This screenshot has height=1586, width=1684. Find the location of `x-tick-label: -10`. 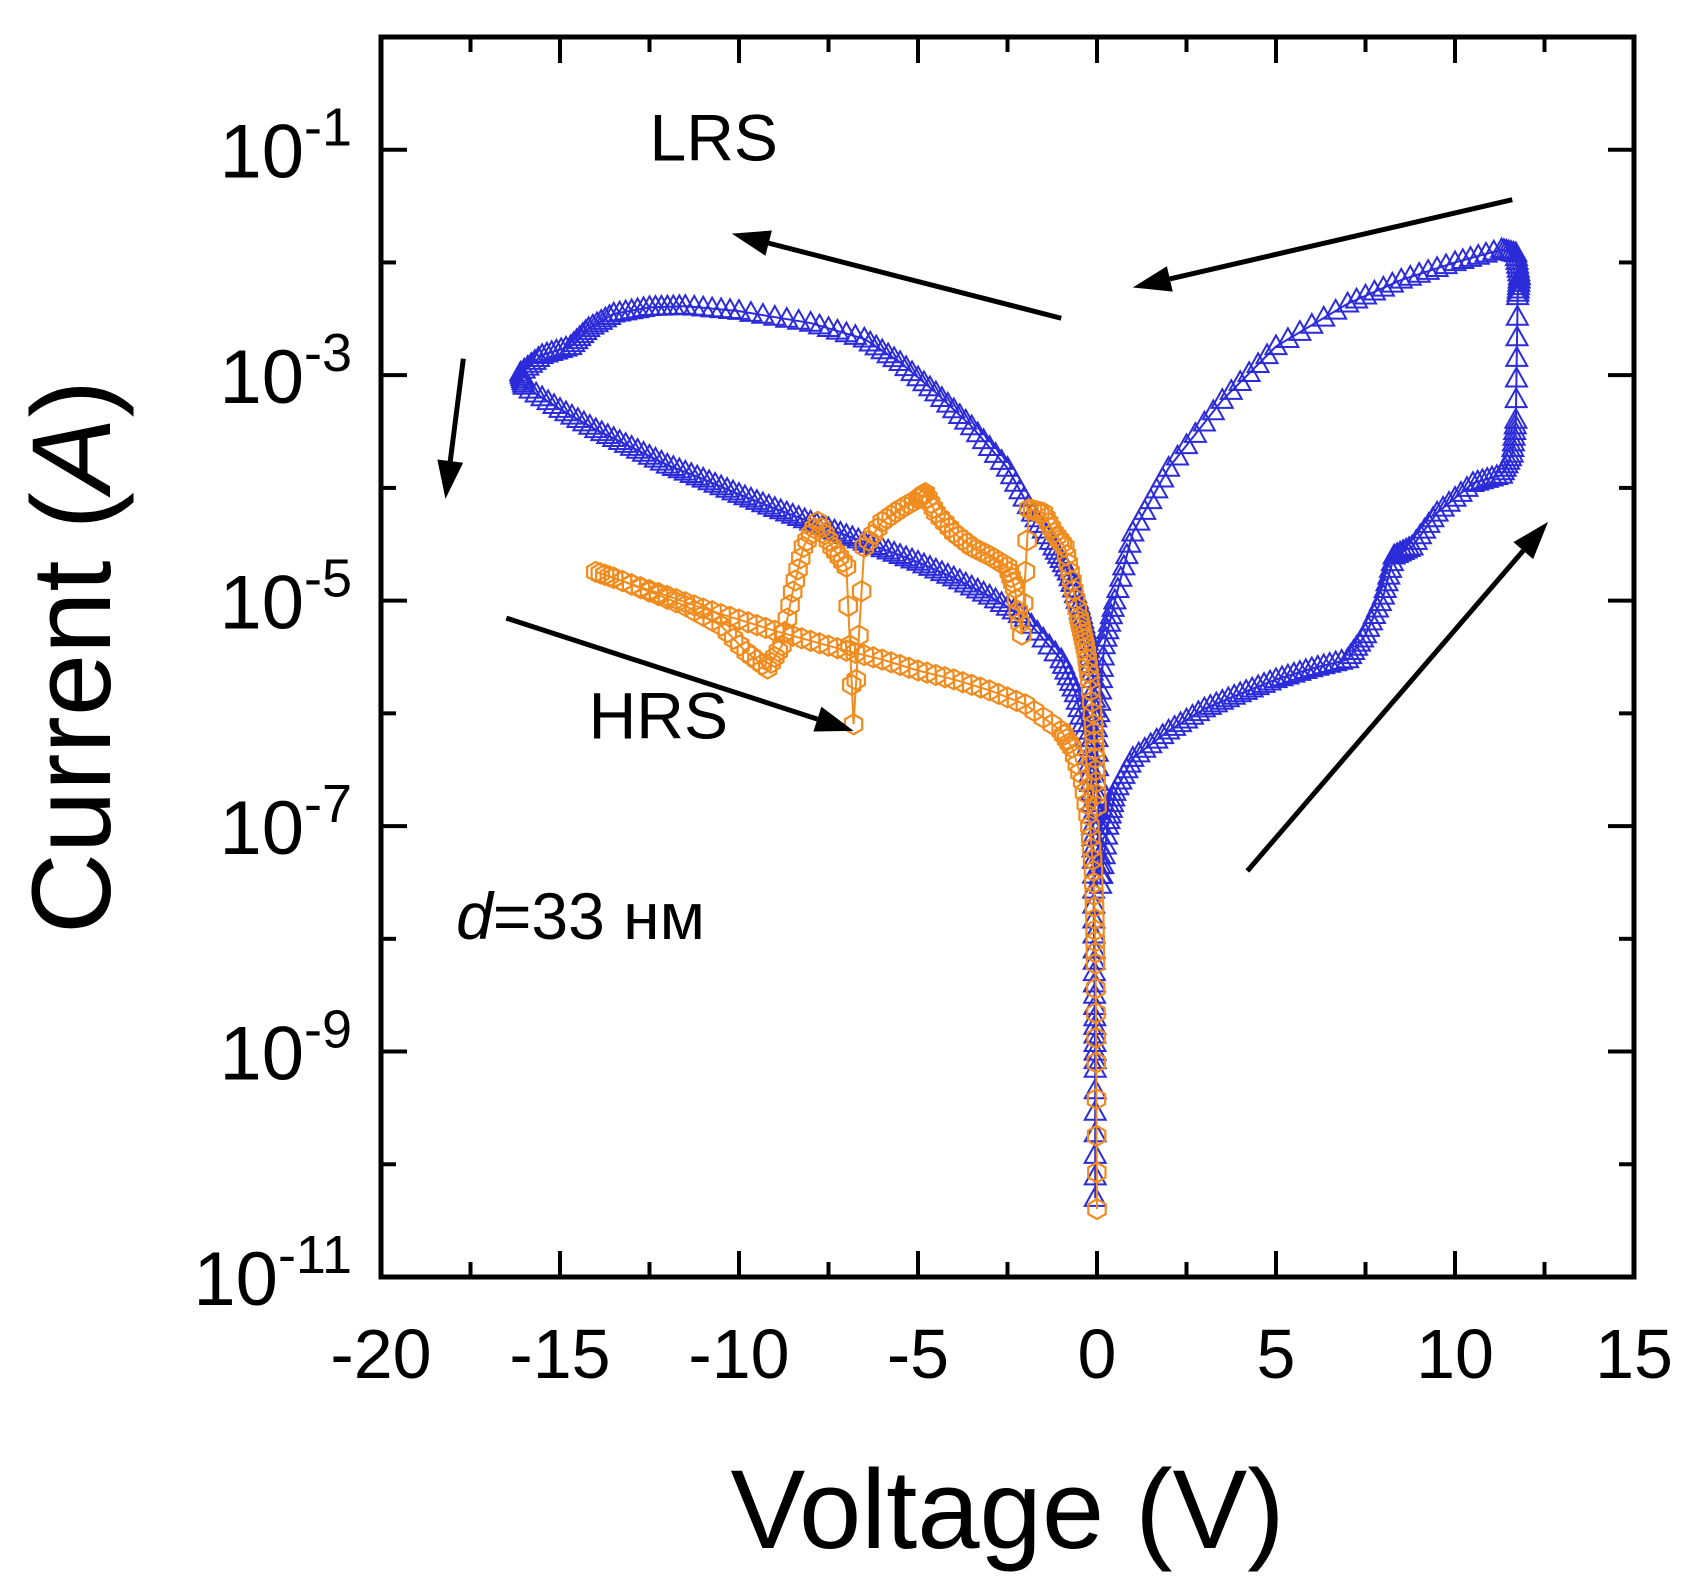

x-tick-label: -10 is located at coordinates (738, 1354).